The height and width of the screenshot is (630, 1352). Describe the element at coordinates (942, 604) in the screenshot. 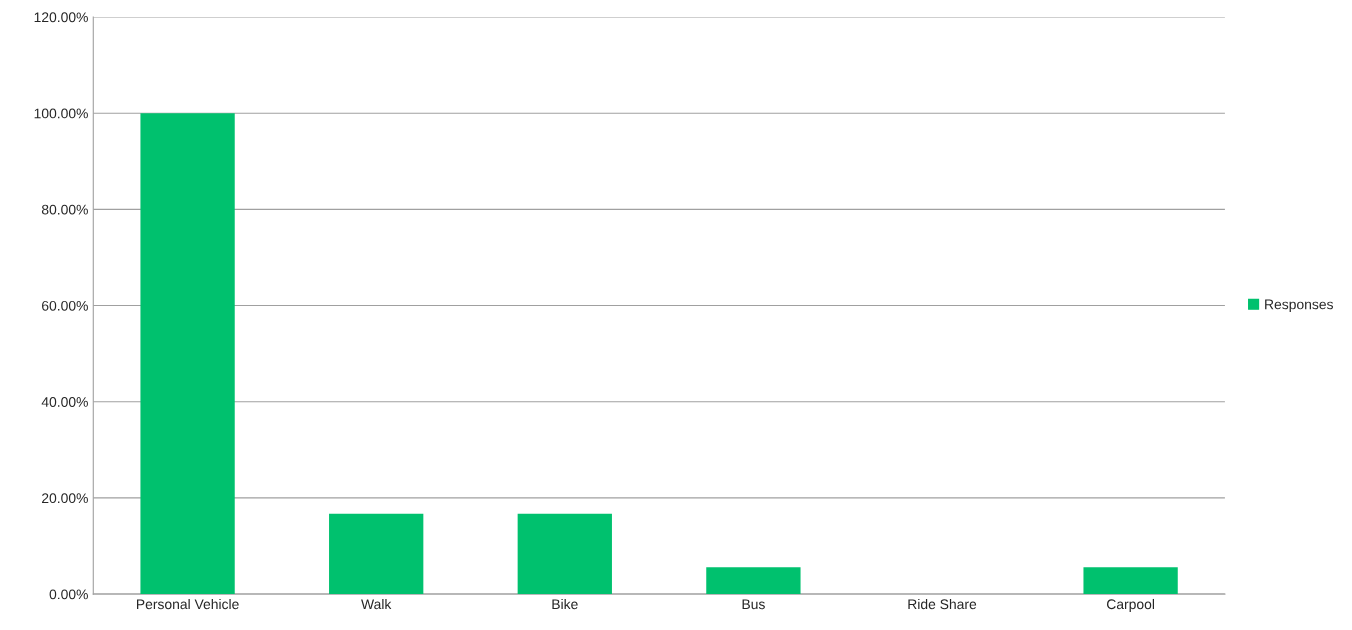

I see `x-tick-label: Ride Share` at that location.